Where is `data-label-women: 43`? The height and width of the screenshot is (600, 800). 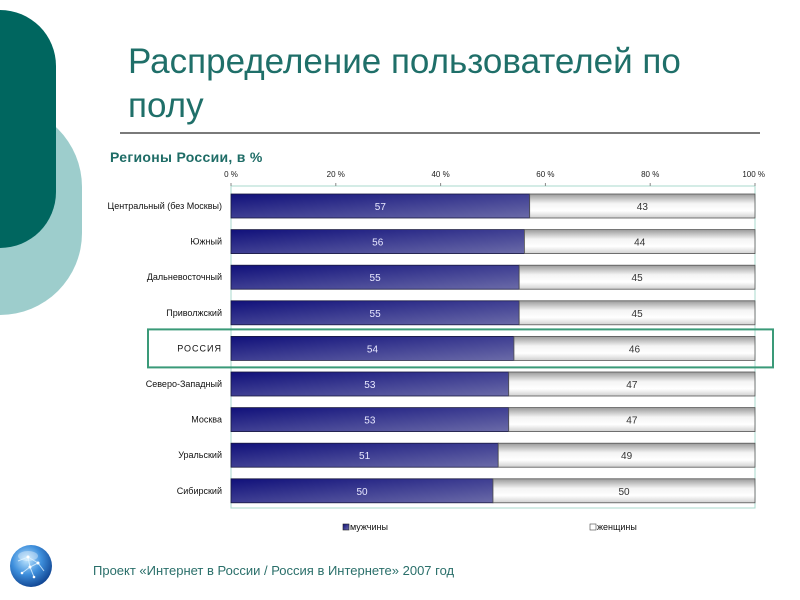
data-label-women: 43 is located at coordinates (643, 207).